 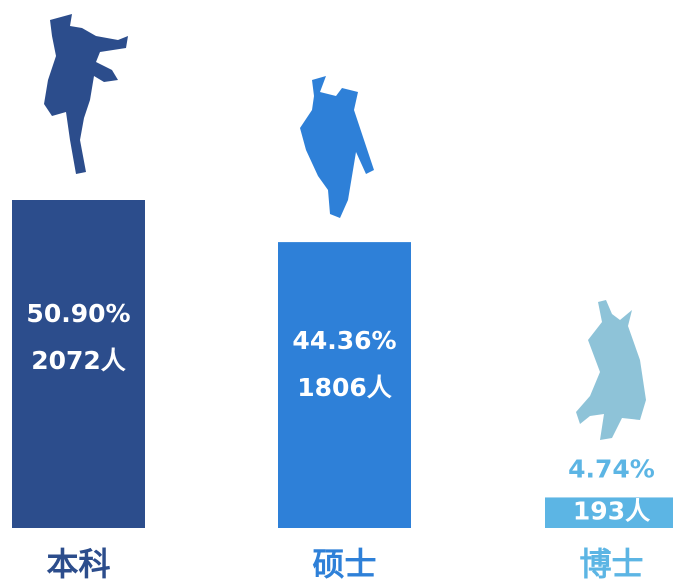 What do you see at coordinates (78, 564) in the screenshot?
I see `category-label: 本科` at bounding box center [78, 564].